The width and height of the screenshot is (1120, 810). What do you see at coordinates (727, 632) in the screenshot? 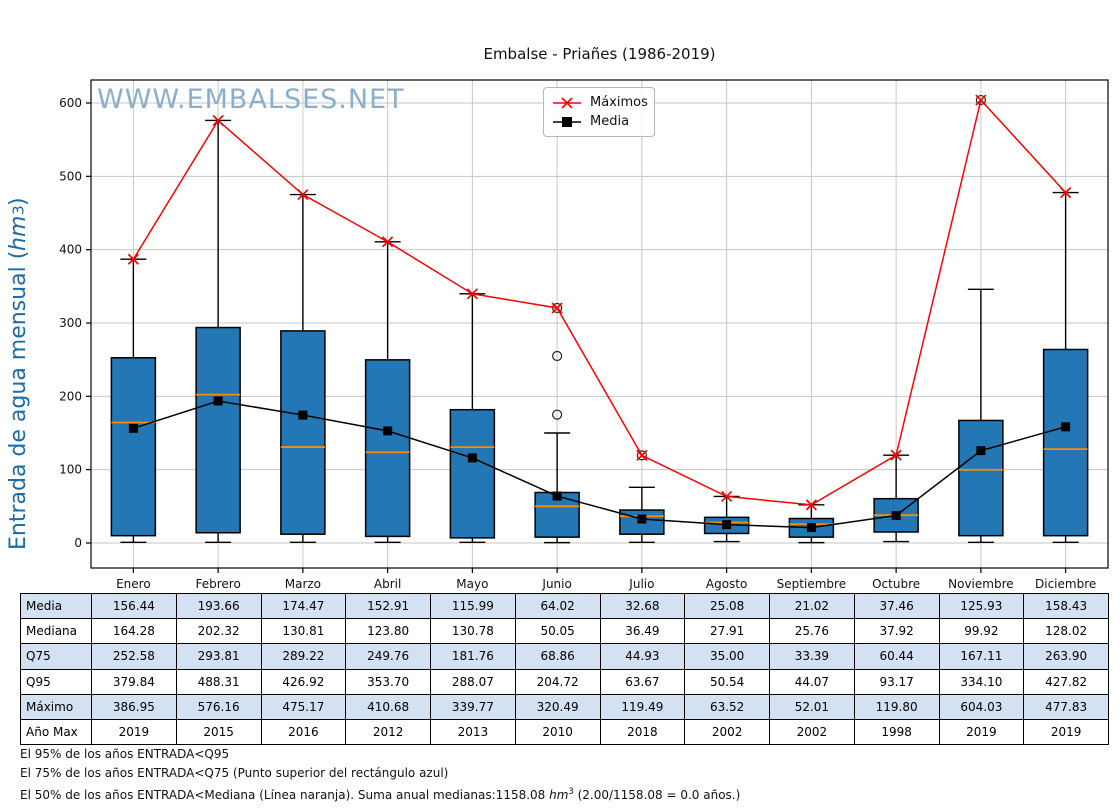
I see `table-cell: 27.91` at bounding box center [727, 632].